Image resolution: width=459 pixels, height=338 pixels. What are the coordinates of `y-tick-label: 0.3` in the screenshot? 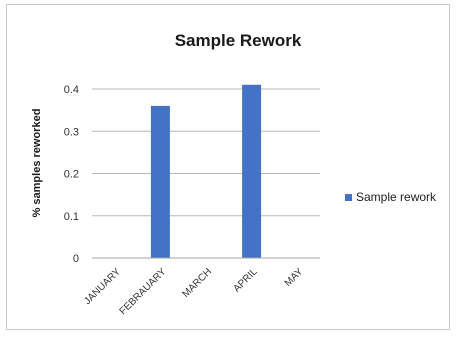 It's located at (71, 132).